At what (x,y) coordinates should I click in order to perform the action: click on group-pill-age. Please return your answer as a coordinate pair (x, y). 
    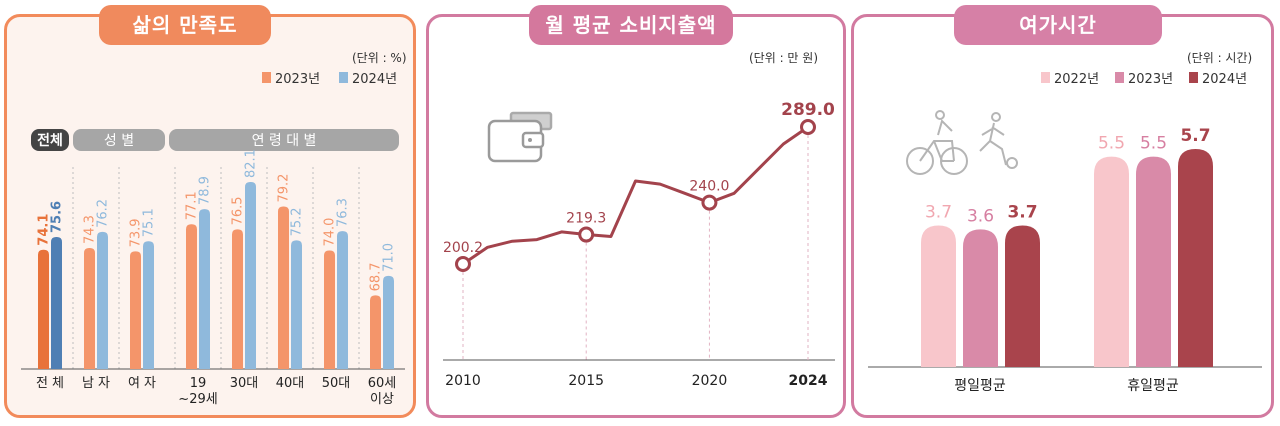
    Looking at the image, I should click on (284, 140).